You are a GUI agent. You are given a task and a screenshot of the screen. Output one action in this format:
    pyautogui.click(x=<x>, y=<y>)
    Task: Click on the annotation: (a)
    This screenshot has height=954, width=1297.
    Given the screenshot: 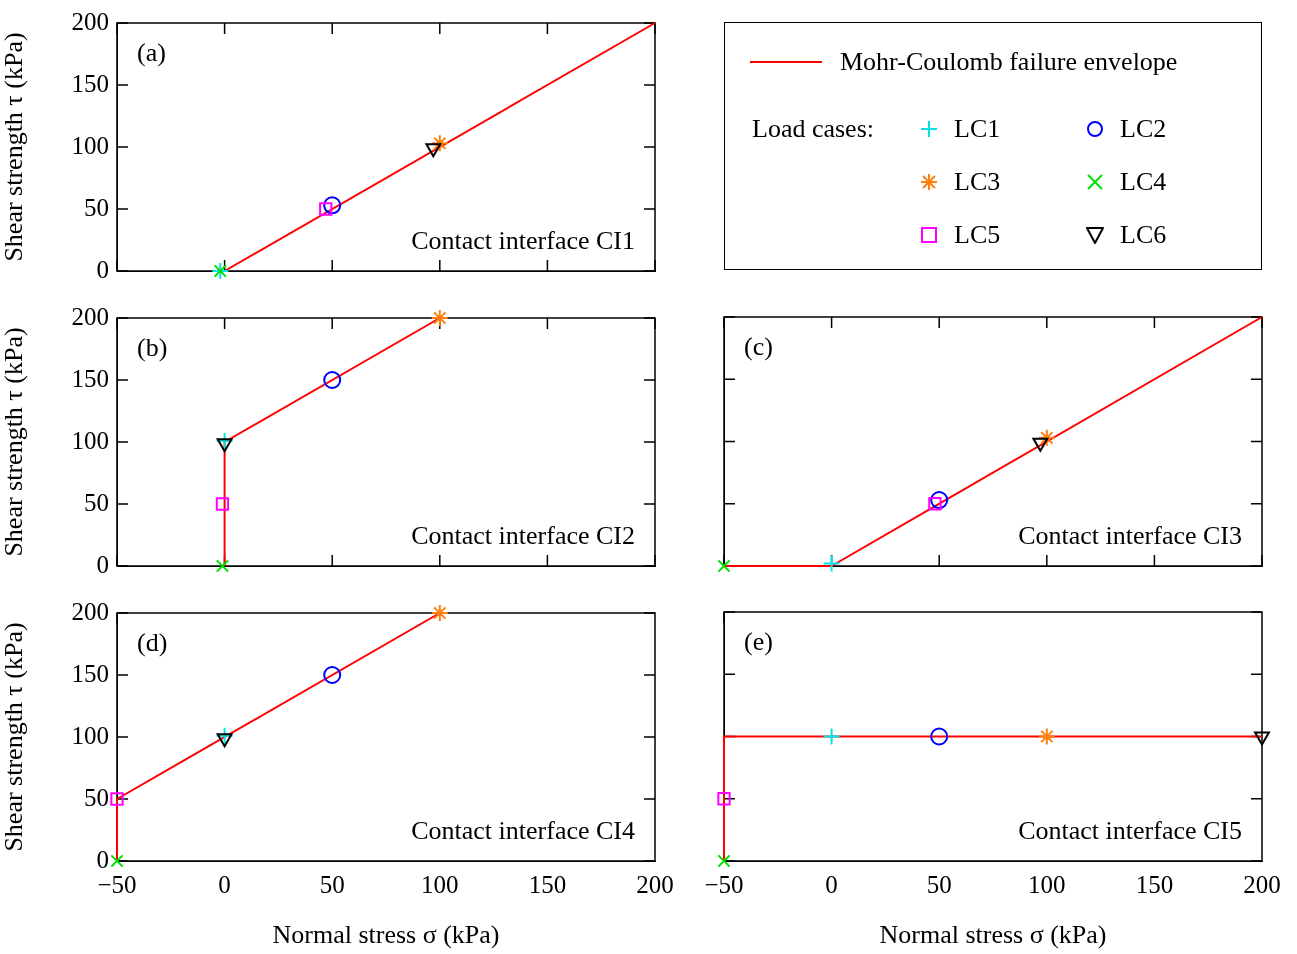 What is the action you would take?
    pyautogui.click(x=151, y=52)
    